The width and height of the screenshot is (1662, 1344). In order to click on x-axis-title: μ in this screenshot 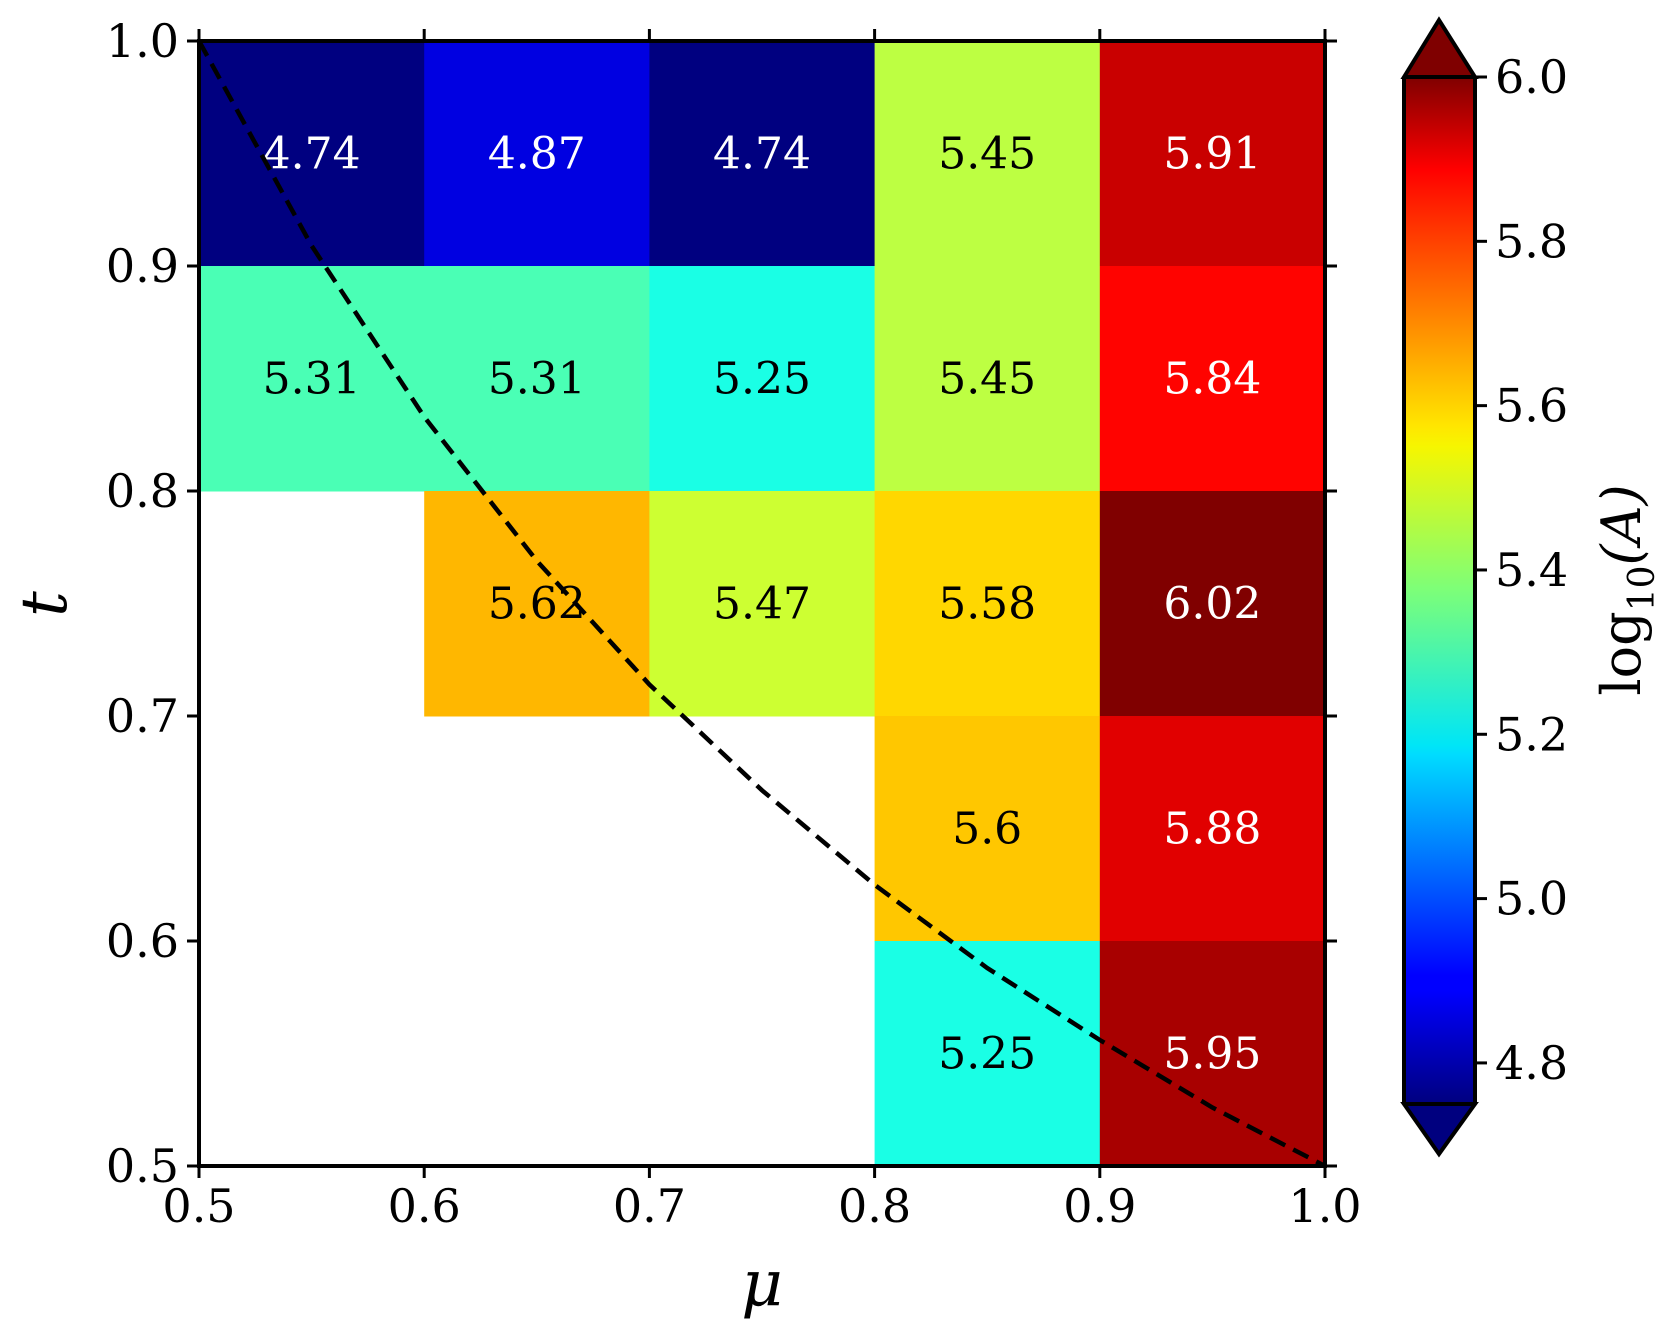, I will do `click(762, 1284)`.